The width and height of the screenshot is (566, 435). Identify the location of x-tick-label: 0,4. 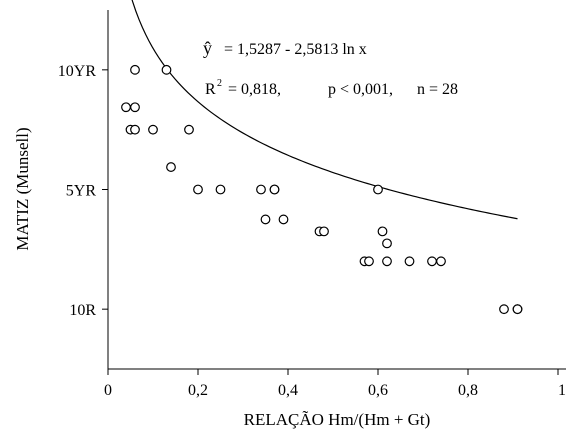
(288, 390).